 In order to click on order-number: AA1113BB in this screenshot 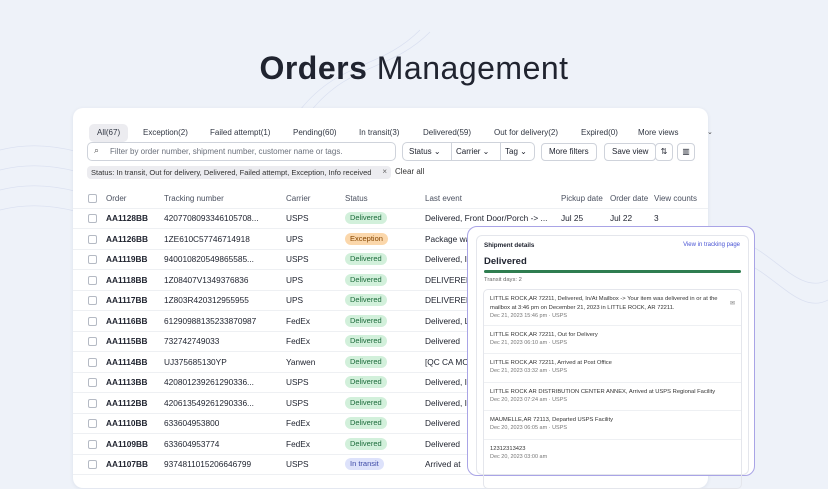, I will do `click(127, 382)`.